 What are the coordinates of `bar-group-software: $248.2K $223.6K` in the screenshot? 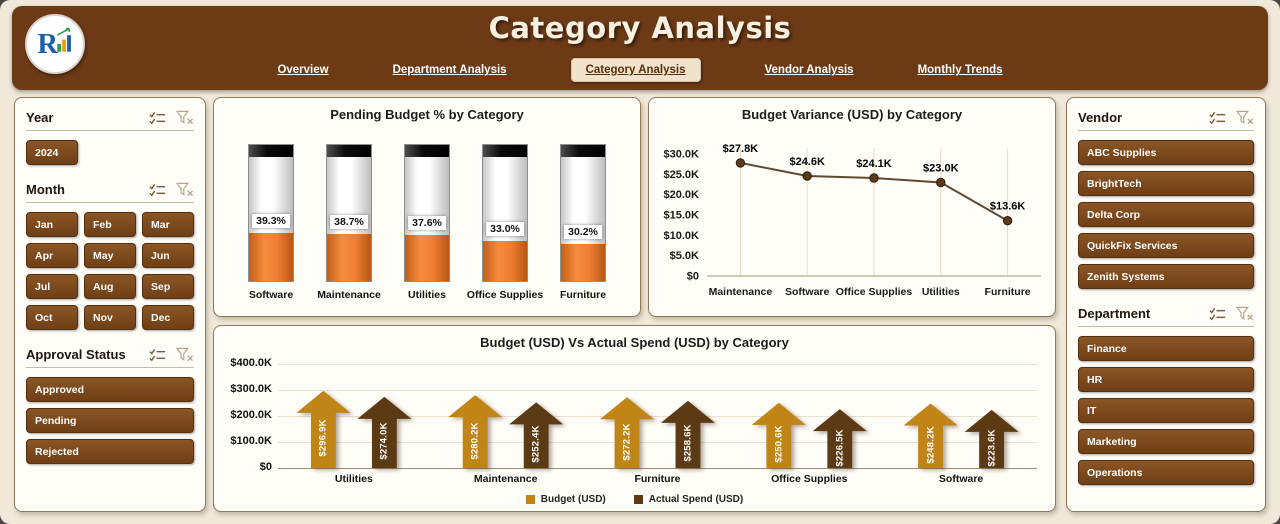 It's located at (961, 416).